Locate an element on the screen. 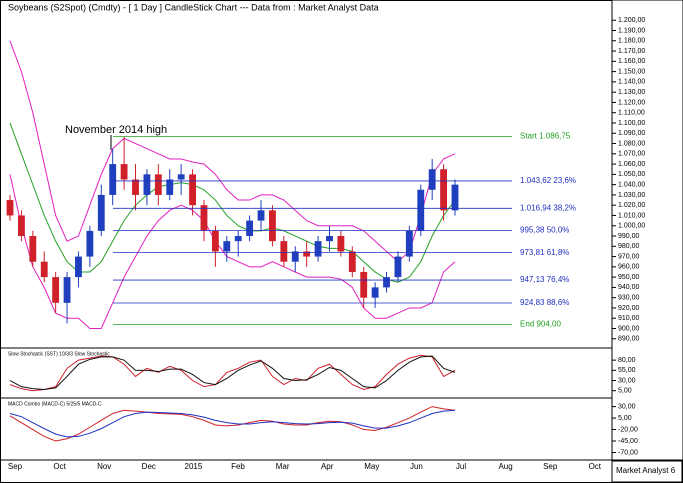 This screenshot has height=483, width=683. y-tick-label: 970,00 is located at coordinates (629, 256).